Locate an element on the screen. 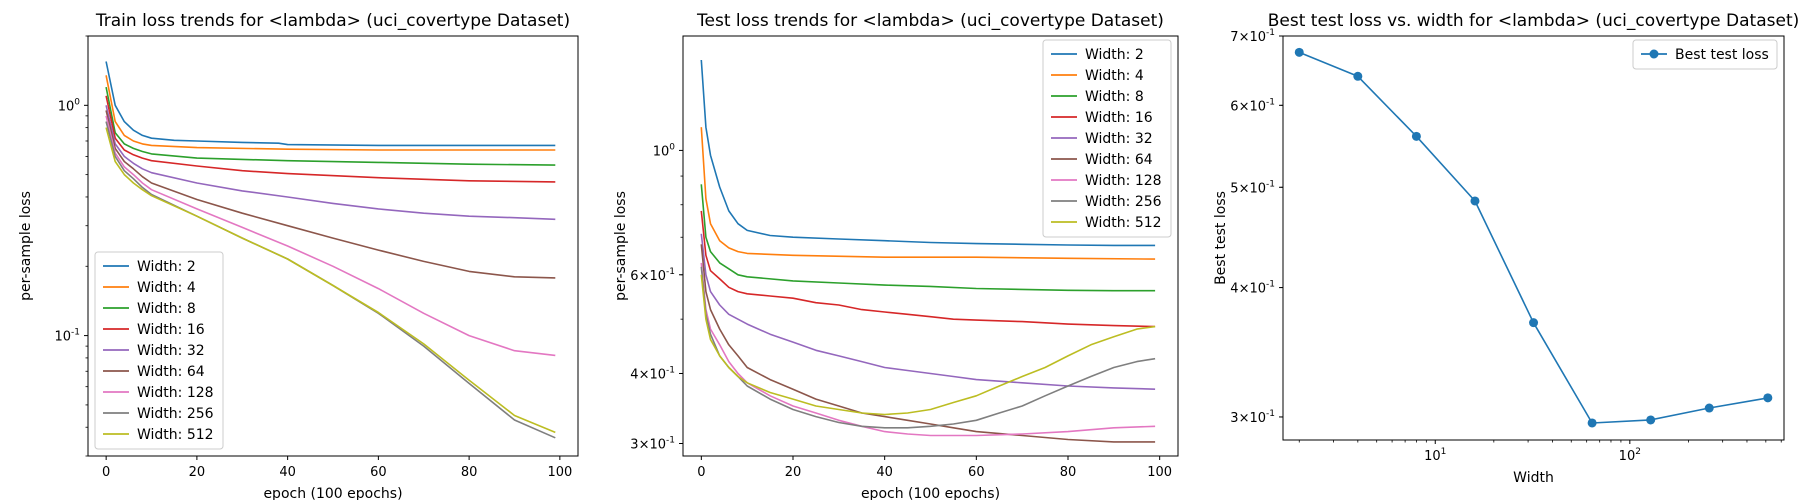 The width and height of the screenshot is (1800, 500). y-tick-label: 7×10⁻¹ is located at coordinates (1252, 36).